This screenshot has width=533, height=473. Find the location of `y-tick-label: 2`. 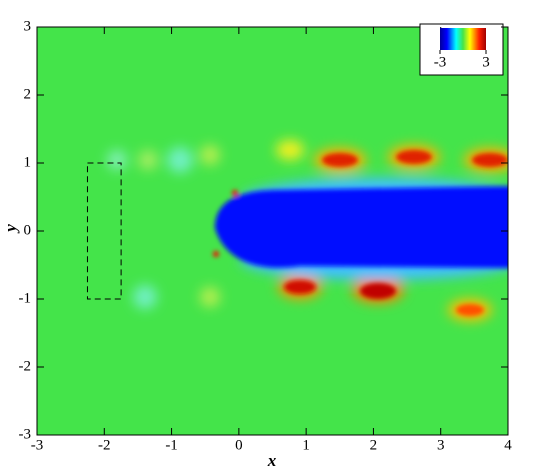

y-tick-label: 2 is located at coordinates (28, 94).